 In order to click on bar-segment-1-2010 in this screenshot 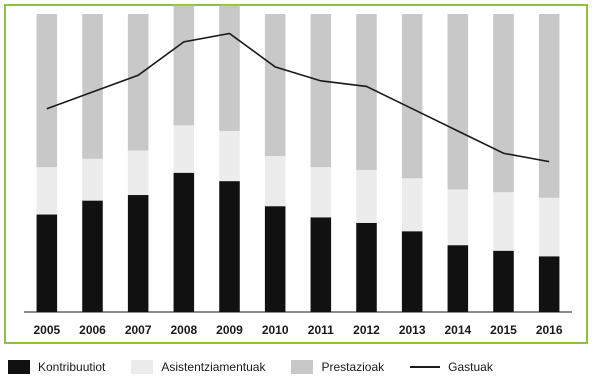, I will do `click(275, 259)`.